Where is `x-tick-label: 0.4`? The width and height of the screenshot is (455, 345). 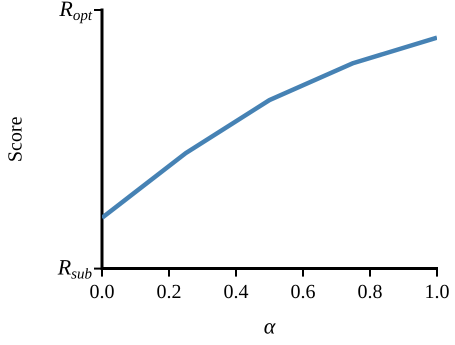 x-tick-label: 0.4 is located at coordinates (236, 291).